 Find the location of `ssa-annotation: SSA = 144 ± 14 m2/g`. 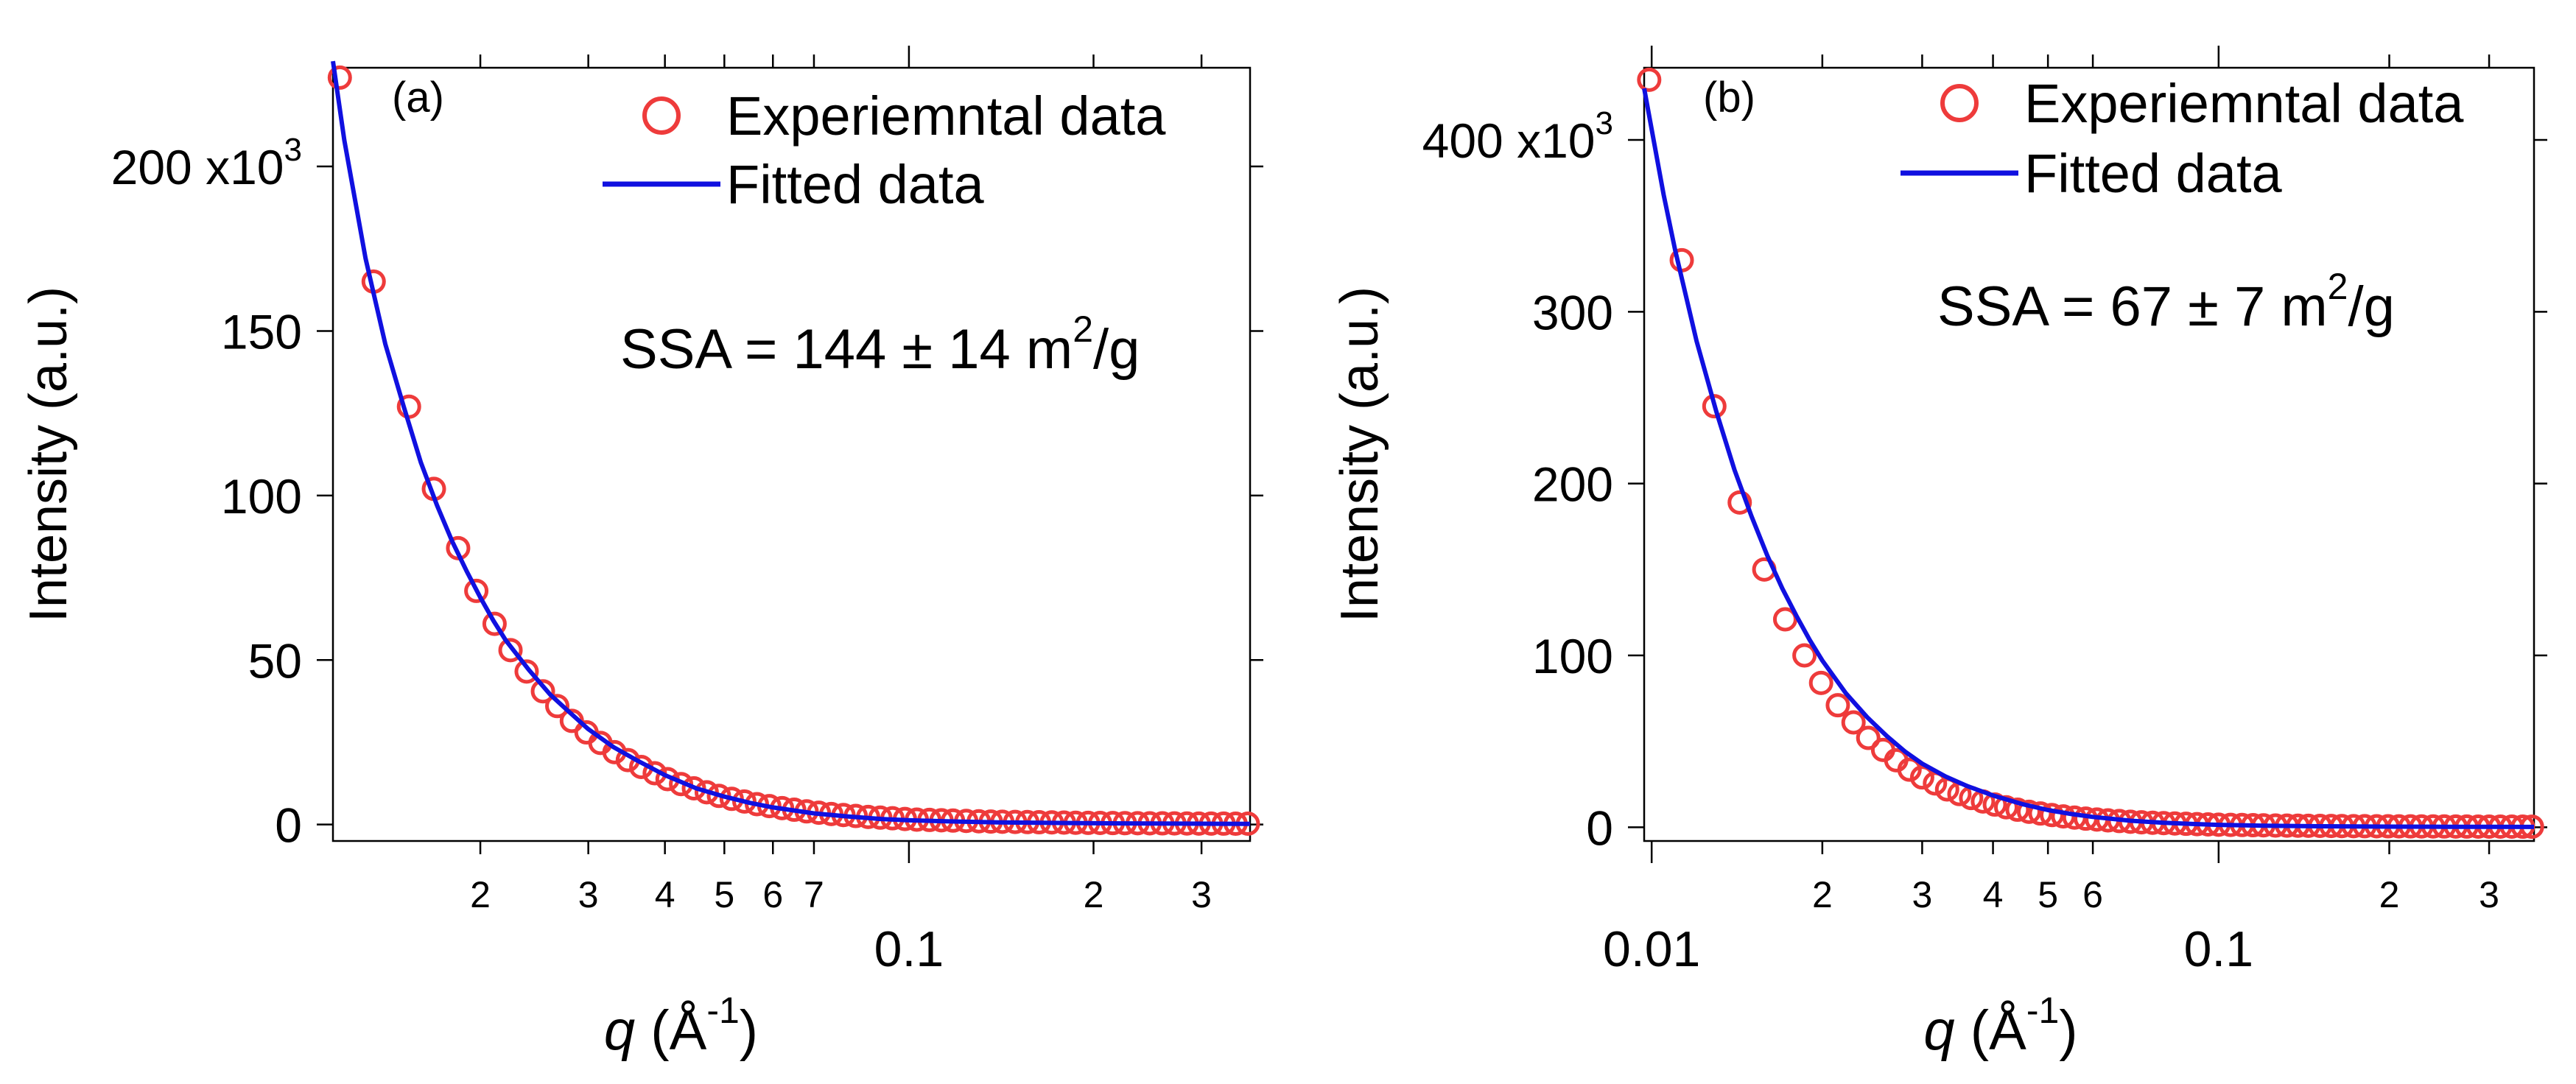

ssa-annotation: SSA = 144 ± 14 m2/g is located at coordinates (880, 345).